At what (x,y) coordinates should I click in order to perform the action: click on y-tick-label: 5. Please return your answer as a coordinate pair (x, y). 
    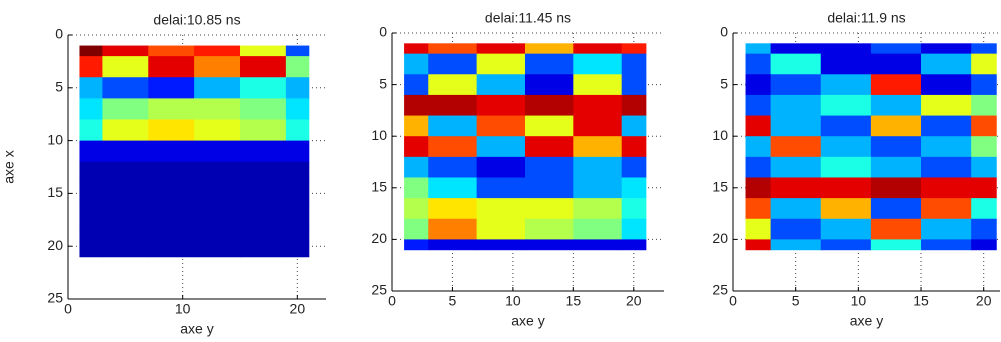
    Looking at the image, I should click on (724, 83).